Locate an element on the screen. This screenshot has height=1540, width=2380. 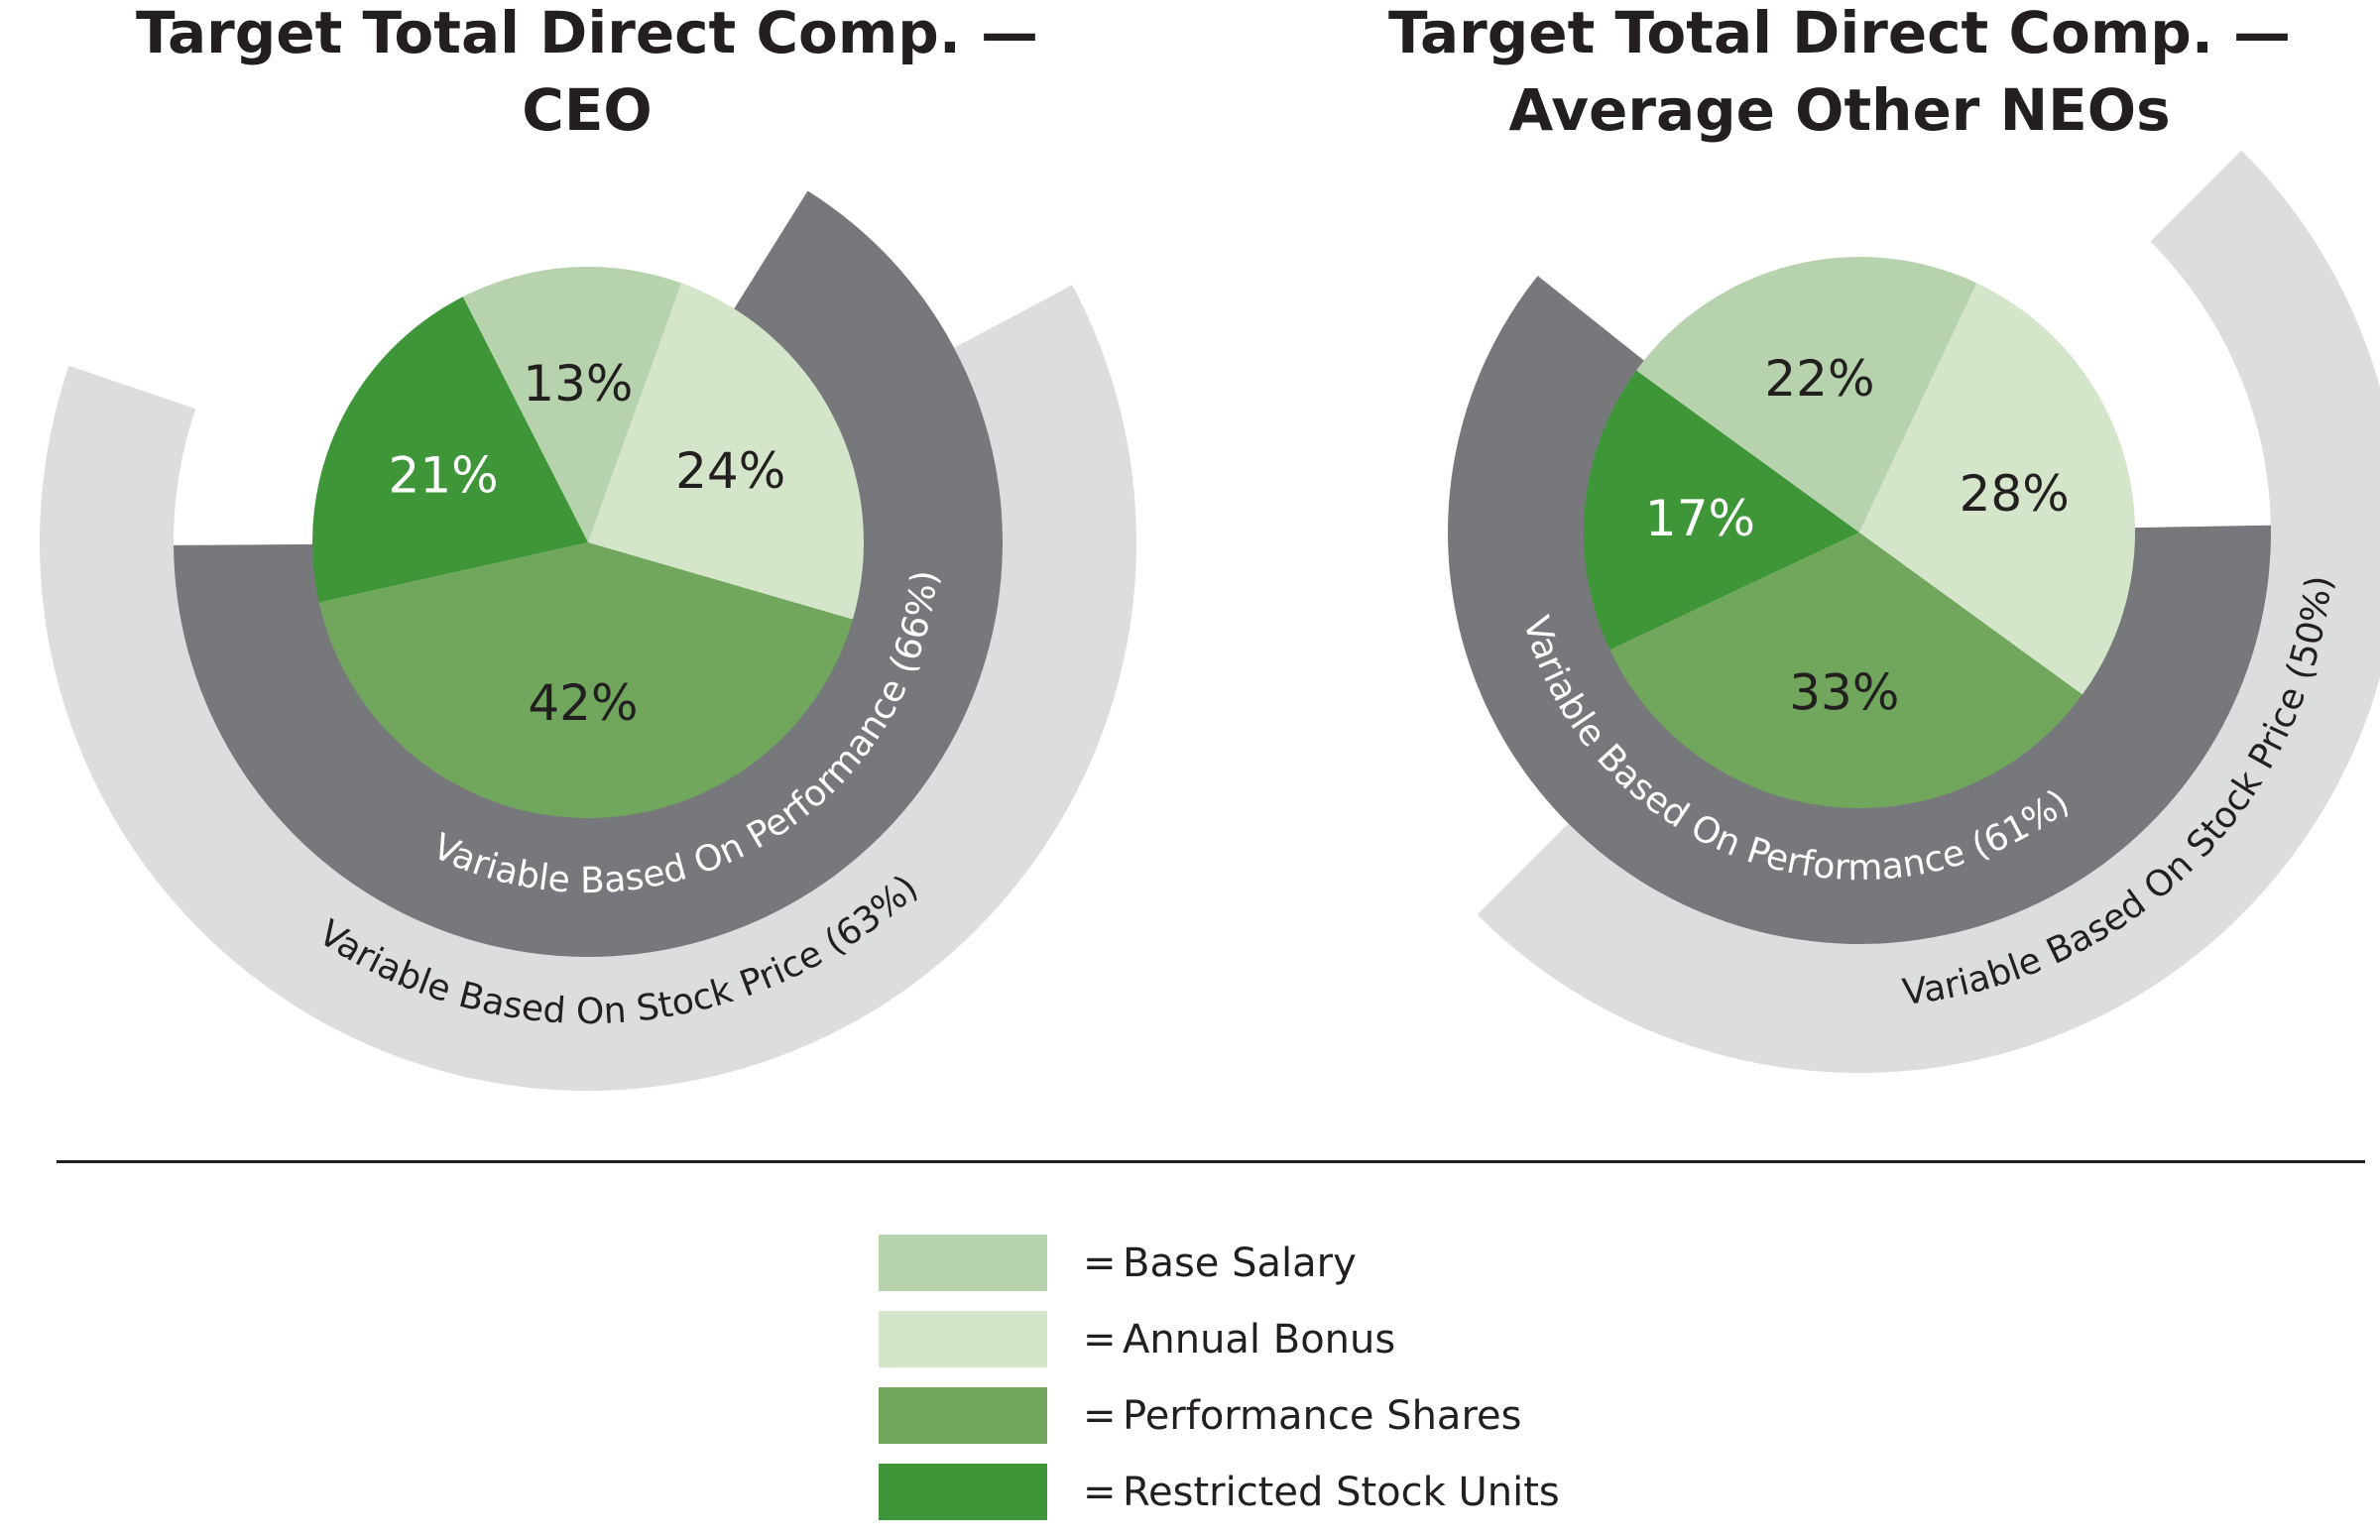
chart-title-line: CEO is located at coordinates (587, 110).